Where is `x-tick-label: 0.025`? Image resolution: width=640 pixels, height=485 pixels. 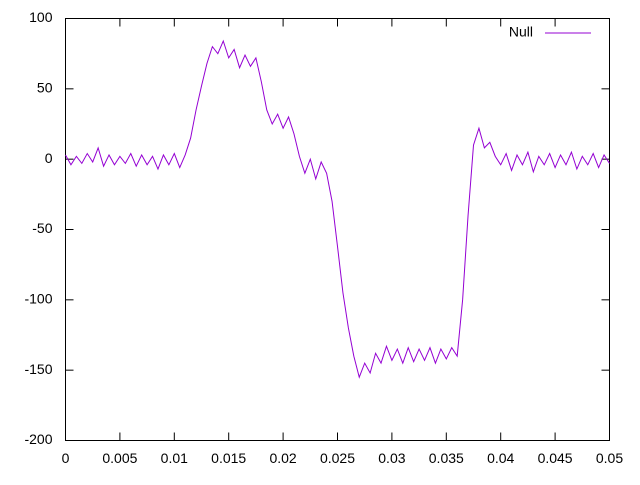 x-tick-label: 0.025 is located at coordinates (337, 458).